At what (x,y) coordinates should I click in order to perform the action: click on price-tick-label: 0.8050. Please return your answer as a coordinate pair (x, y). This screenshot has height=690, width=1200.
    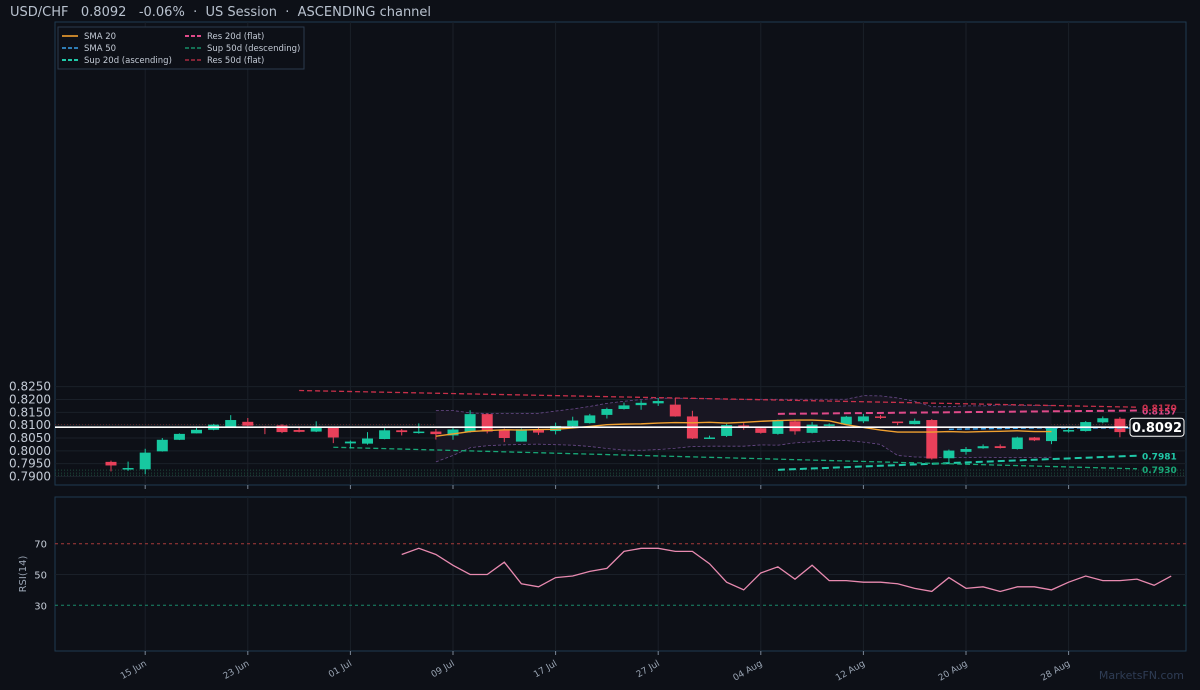
    Looking at the image, I should click on (30, 438).